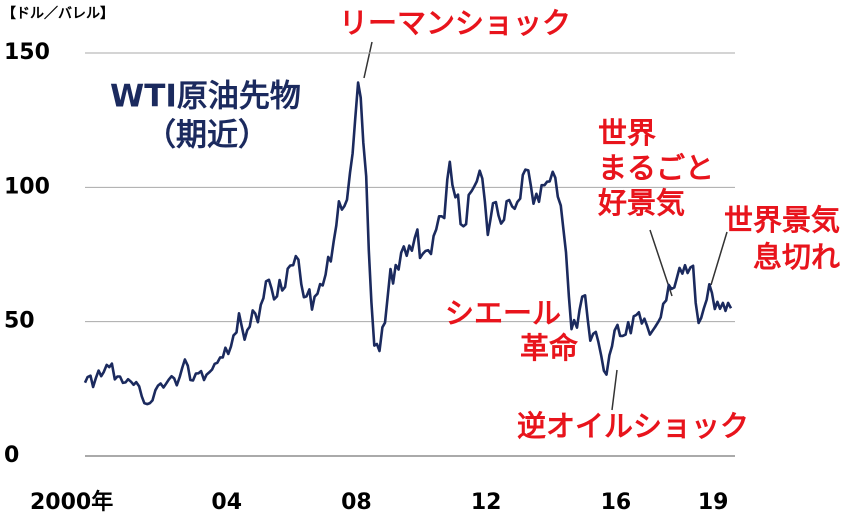 The width and height of the screenshot is (845, 519). Describe the element at coordinates (71, 502) in the screenshot. I see `x-tick-label: 2000年` at that location.